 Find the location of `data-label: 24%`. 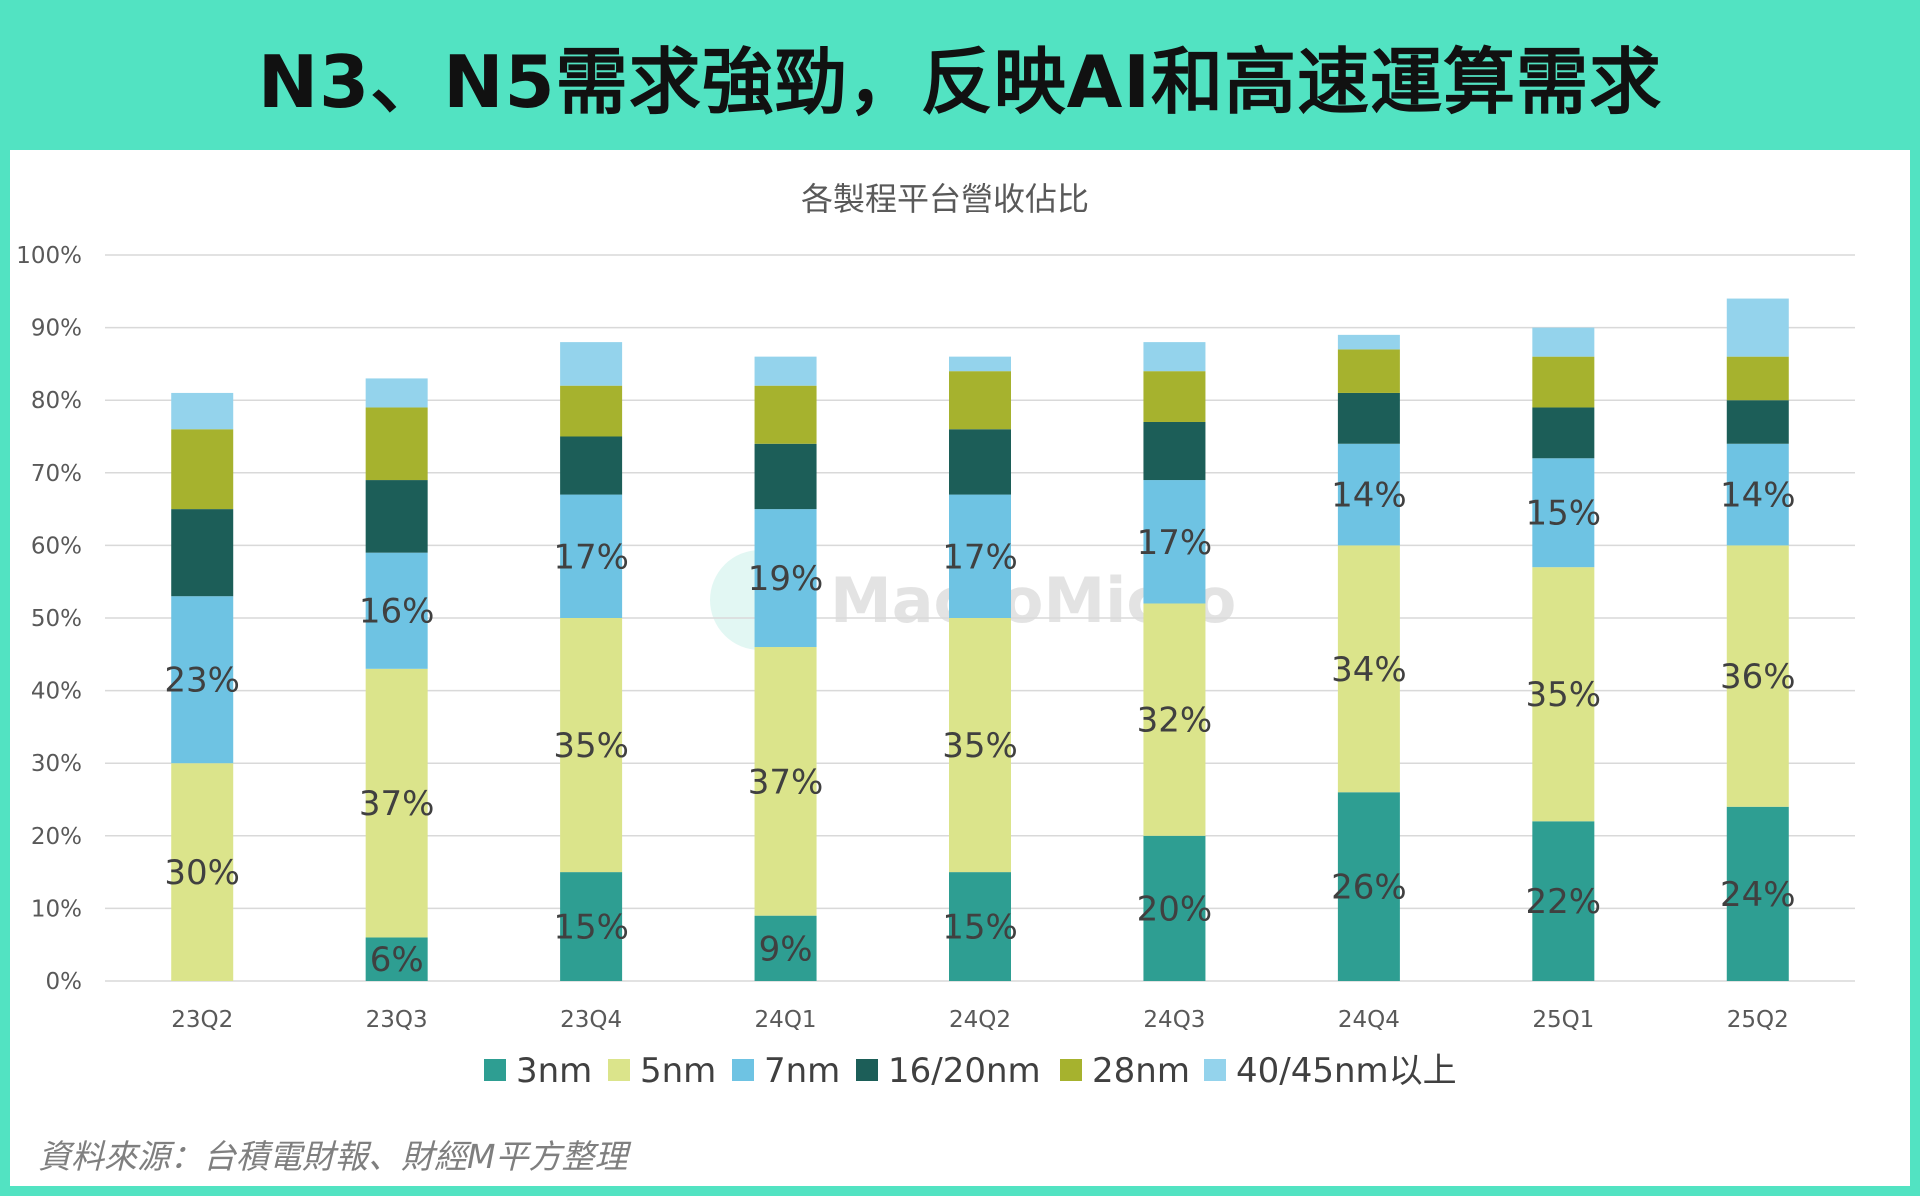

data-label: 24% is located at coordinates (1758, 895).